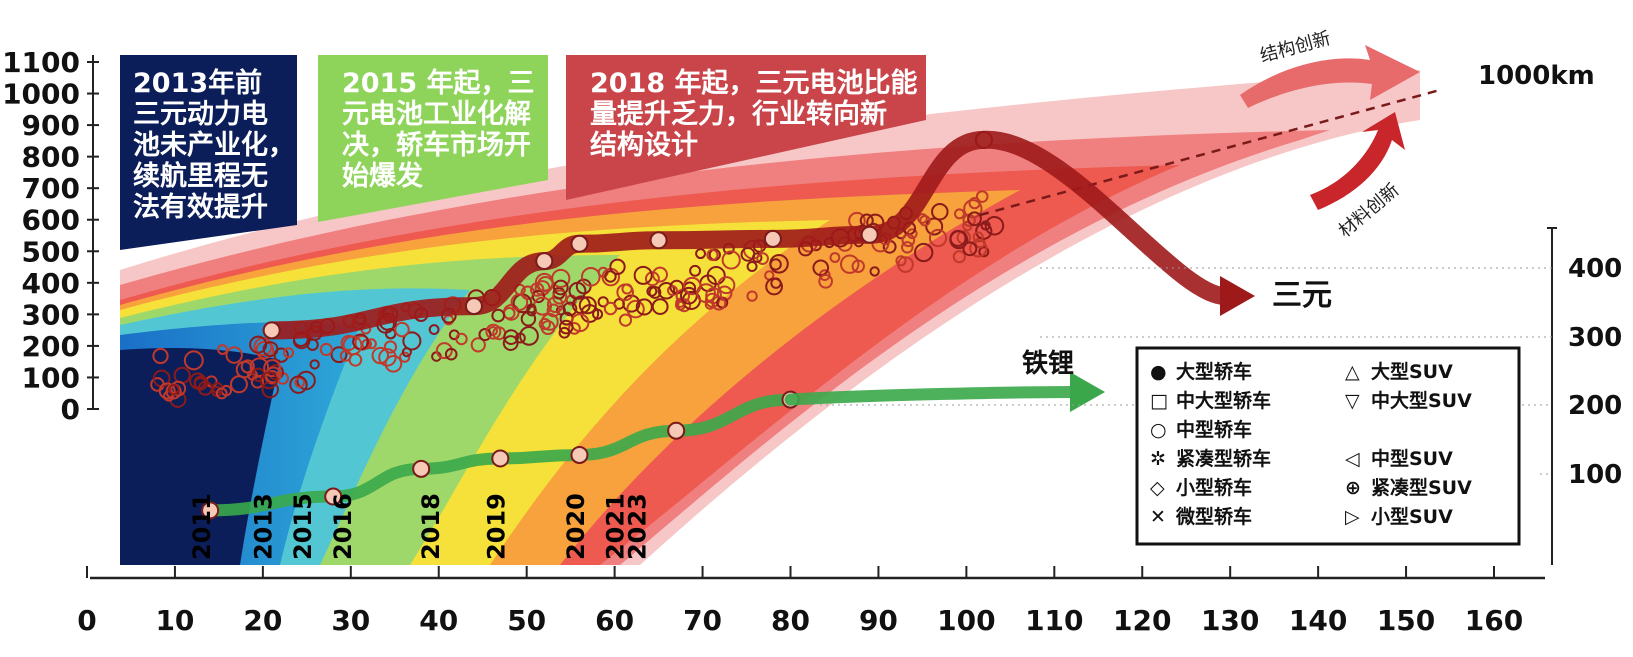 The height and width of the screenshot is (657, 1633). Describe the element at coordinates (1595, 406) in the screenshot. I see `right-tick-200: 200` at that location.